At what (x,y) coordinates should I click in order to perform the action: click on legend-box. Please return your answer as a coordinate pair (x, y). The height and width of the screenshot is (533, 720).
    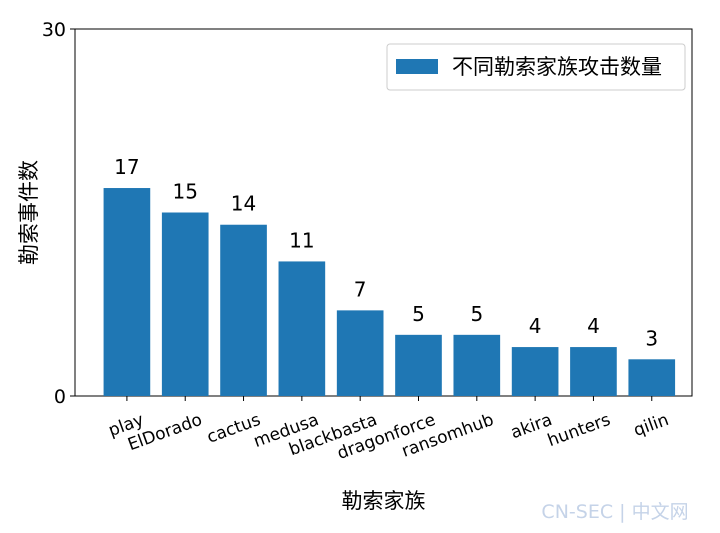
    Looking at the image, I should click on (536, 67).